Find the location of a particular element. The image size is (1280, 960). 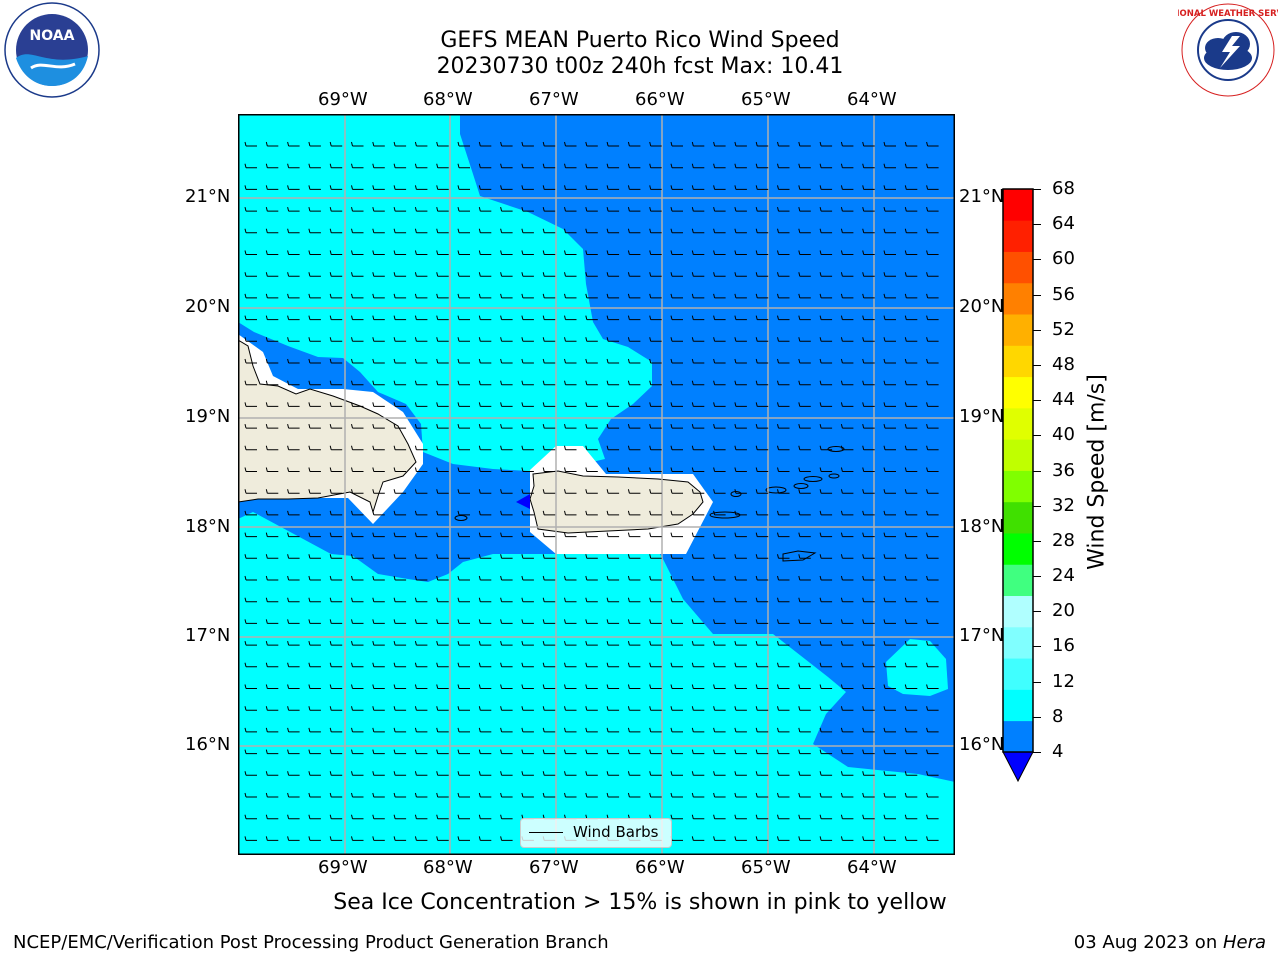

lat-label-left-17n: 17°N is located at coordinates (208, 635).